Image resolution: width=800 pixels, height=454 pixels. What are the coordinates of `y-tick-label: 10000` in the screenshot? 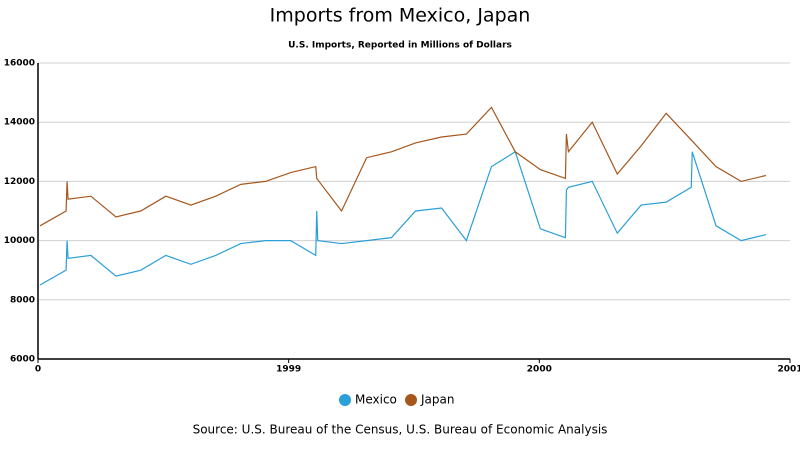 It's located at (19, 241).